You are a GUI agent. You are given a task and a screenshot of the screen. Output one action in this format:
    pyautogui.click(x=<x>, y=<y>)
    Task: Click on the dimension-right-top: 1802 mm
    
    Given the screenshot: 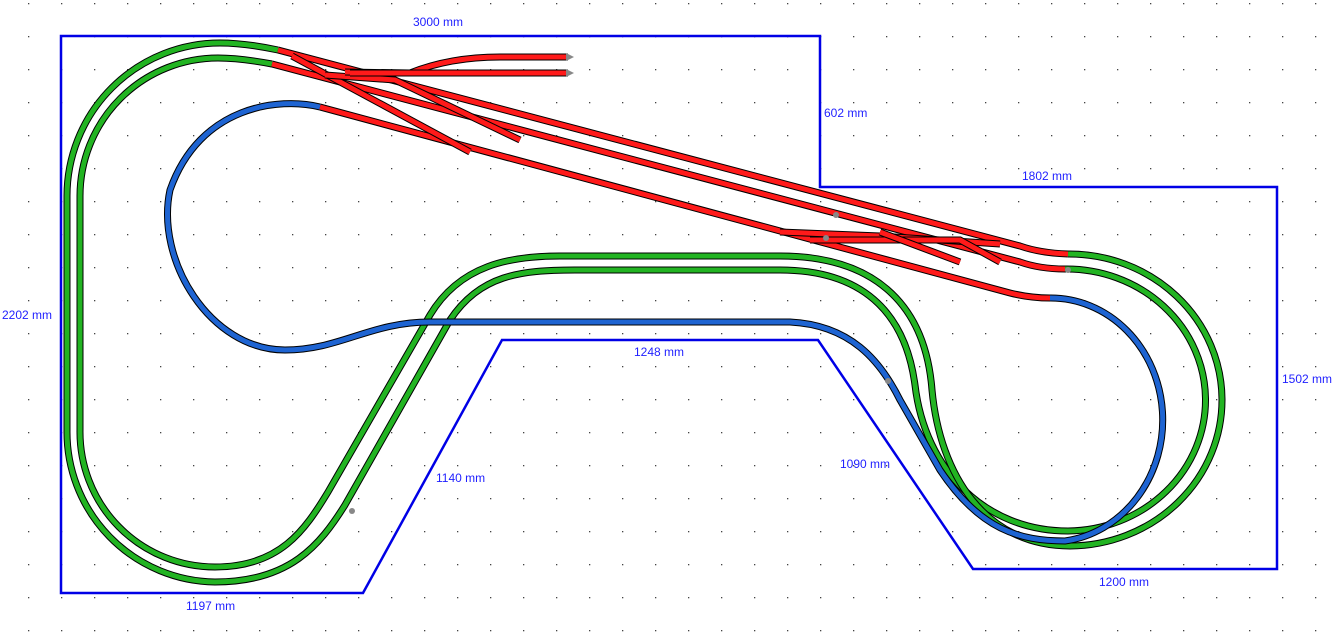 What is the action you would take?
    pyautogui.click(x=1047, y=176)
    